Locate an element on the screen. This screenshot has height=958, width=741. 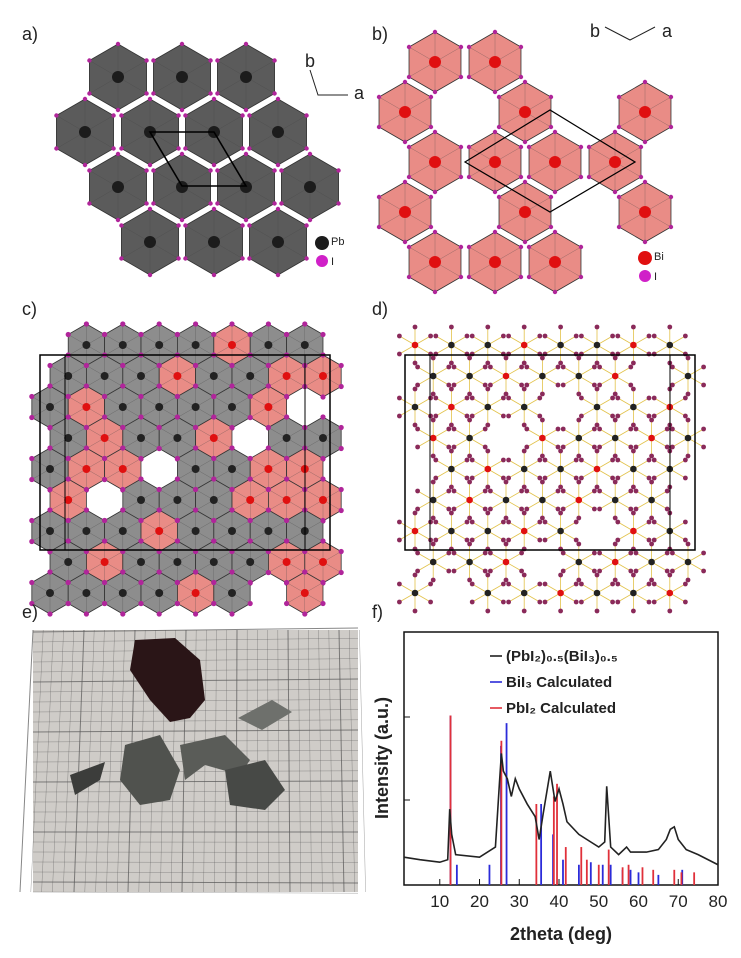
axis-label: b is located at coordinates (310, 61).